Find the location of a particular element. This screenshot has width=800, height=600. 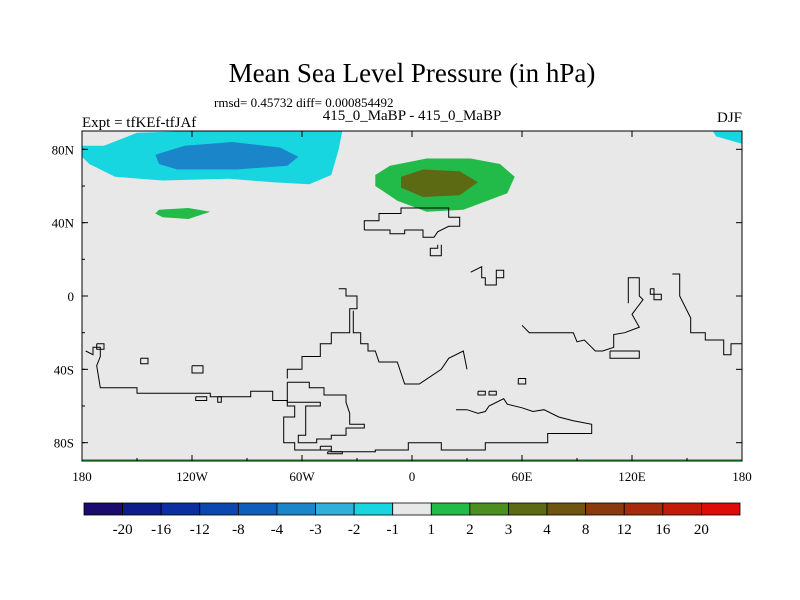

chart-subtitle: rmsd= 0.45732 diff= 0.000854492 is located at coordinates (303, 102).